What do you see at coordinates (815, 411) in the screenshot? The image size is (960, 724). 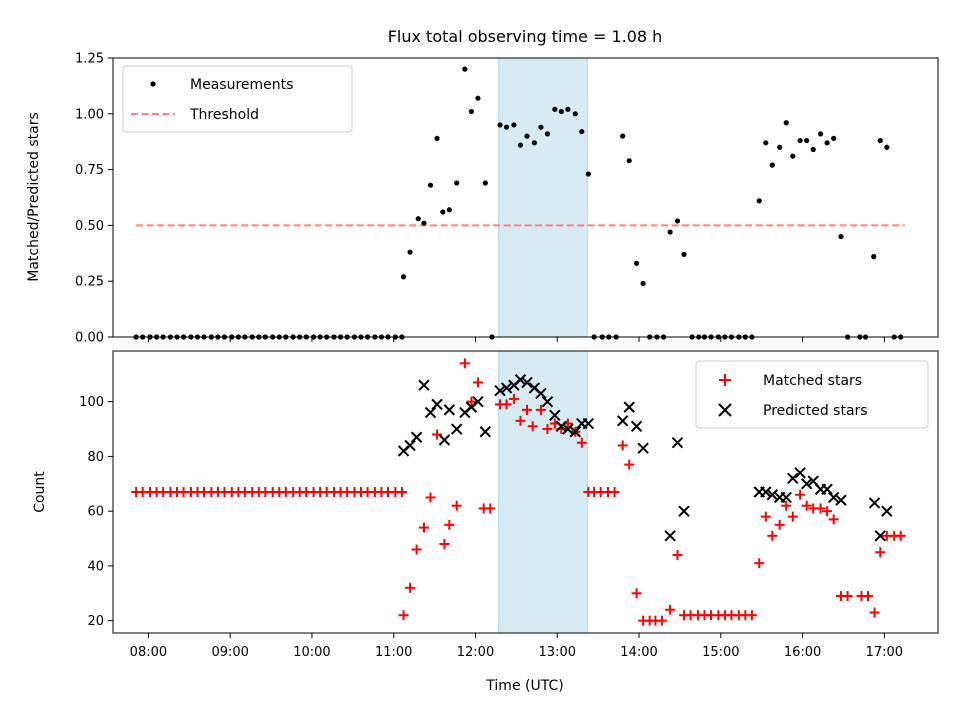 I see `legend-predicted-label: Predicted stars` at bounding box center [815, 411].